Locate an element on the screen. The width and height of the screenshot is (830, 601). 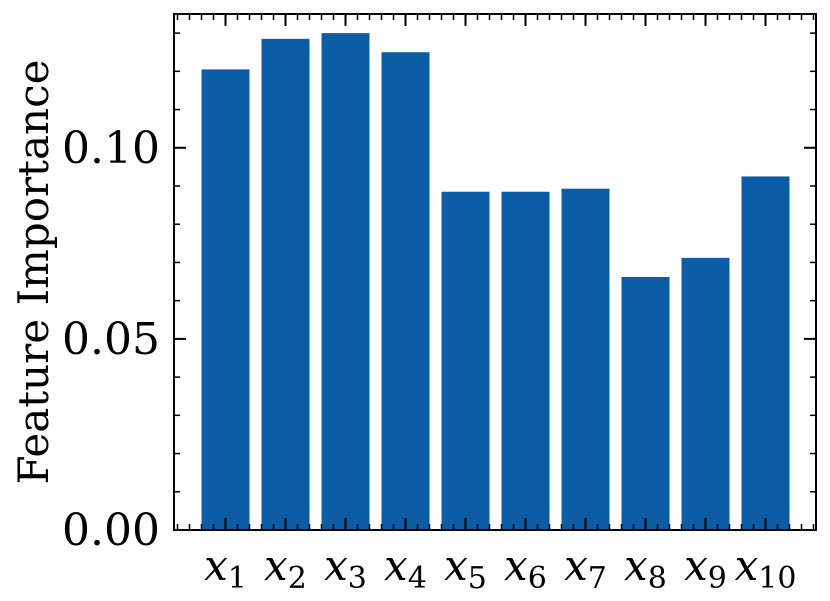
x-category-labels: x1 x2 x3 x4 x5 x6 x7 x8 x9 x10 is located at coordinates (500, 568).